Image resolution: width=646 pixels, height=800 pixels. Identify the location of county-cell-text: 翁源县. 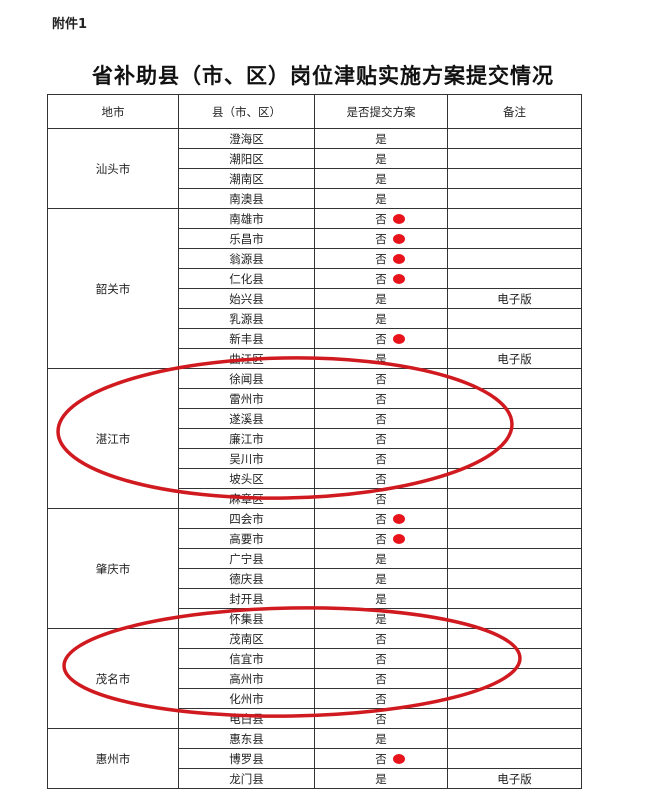
(246, 258).